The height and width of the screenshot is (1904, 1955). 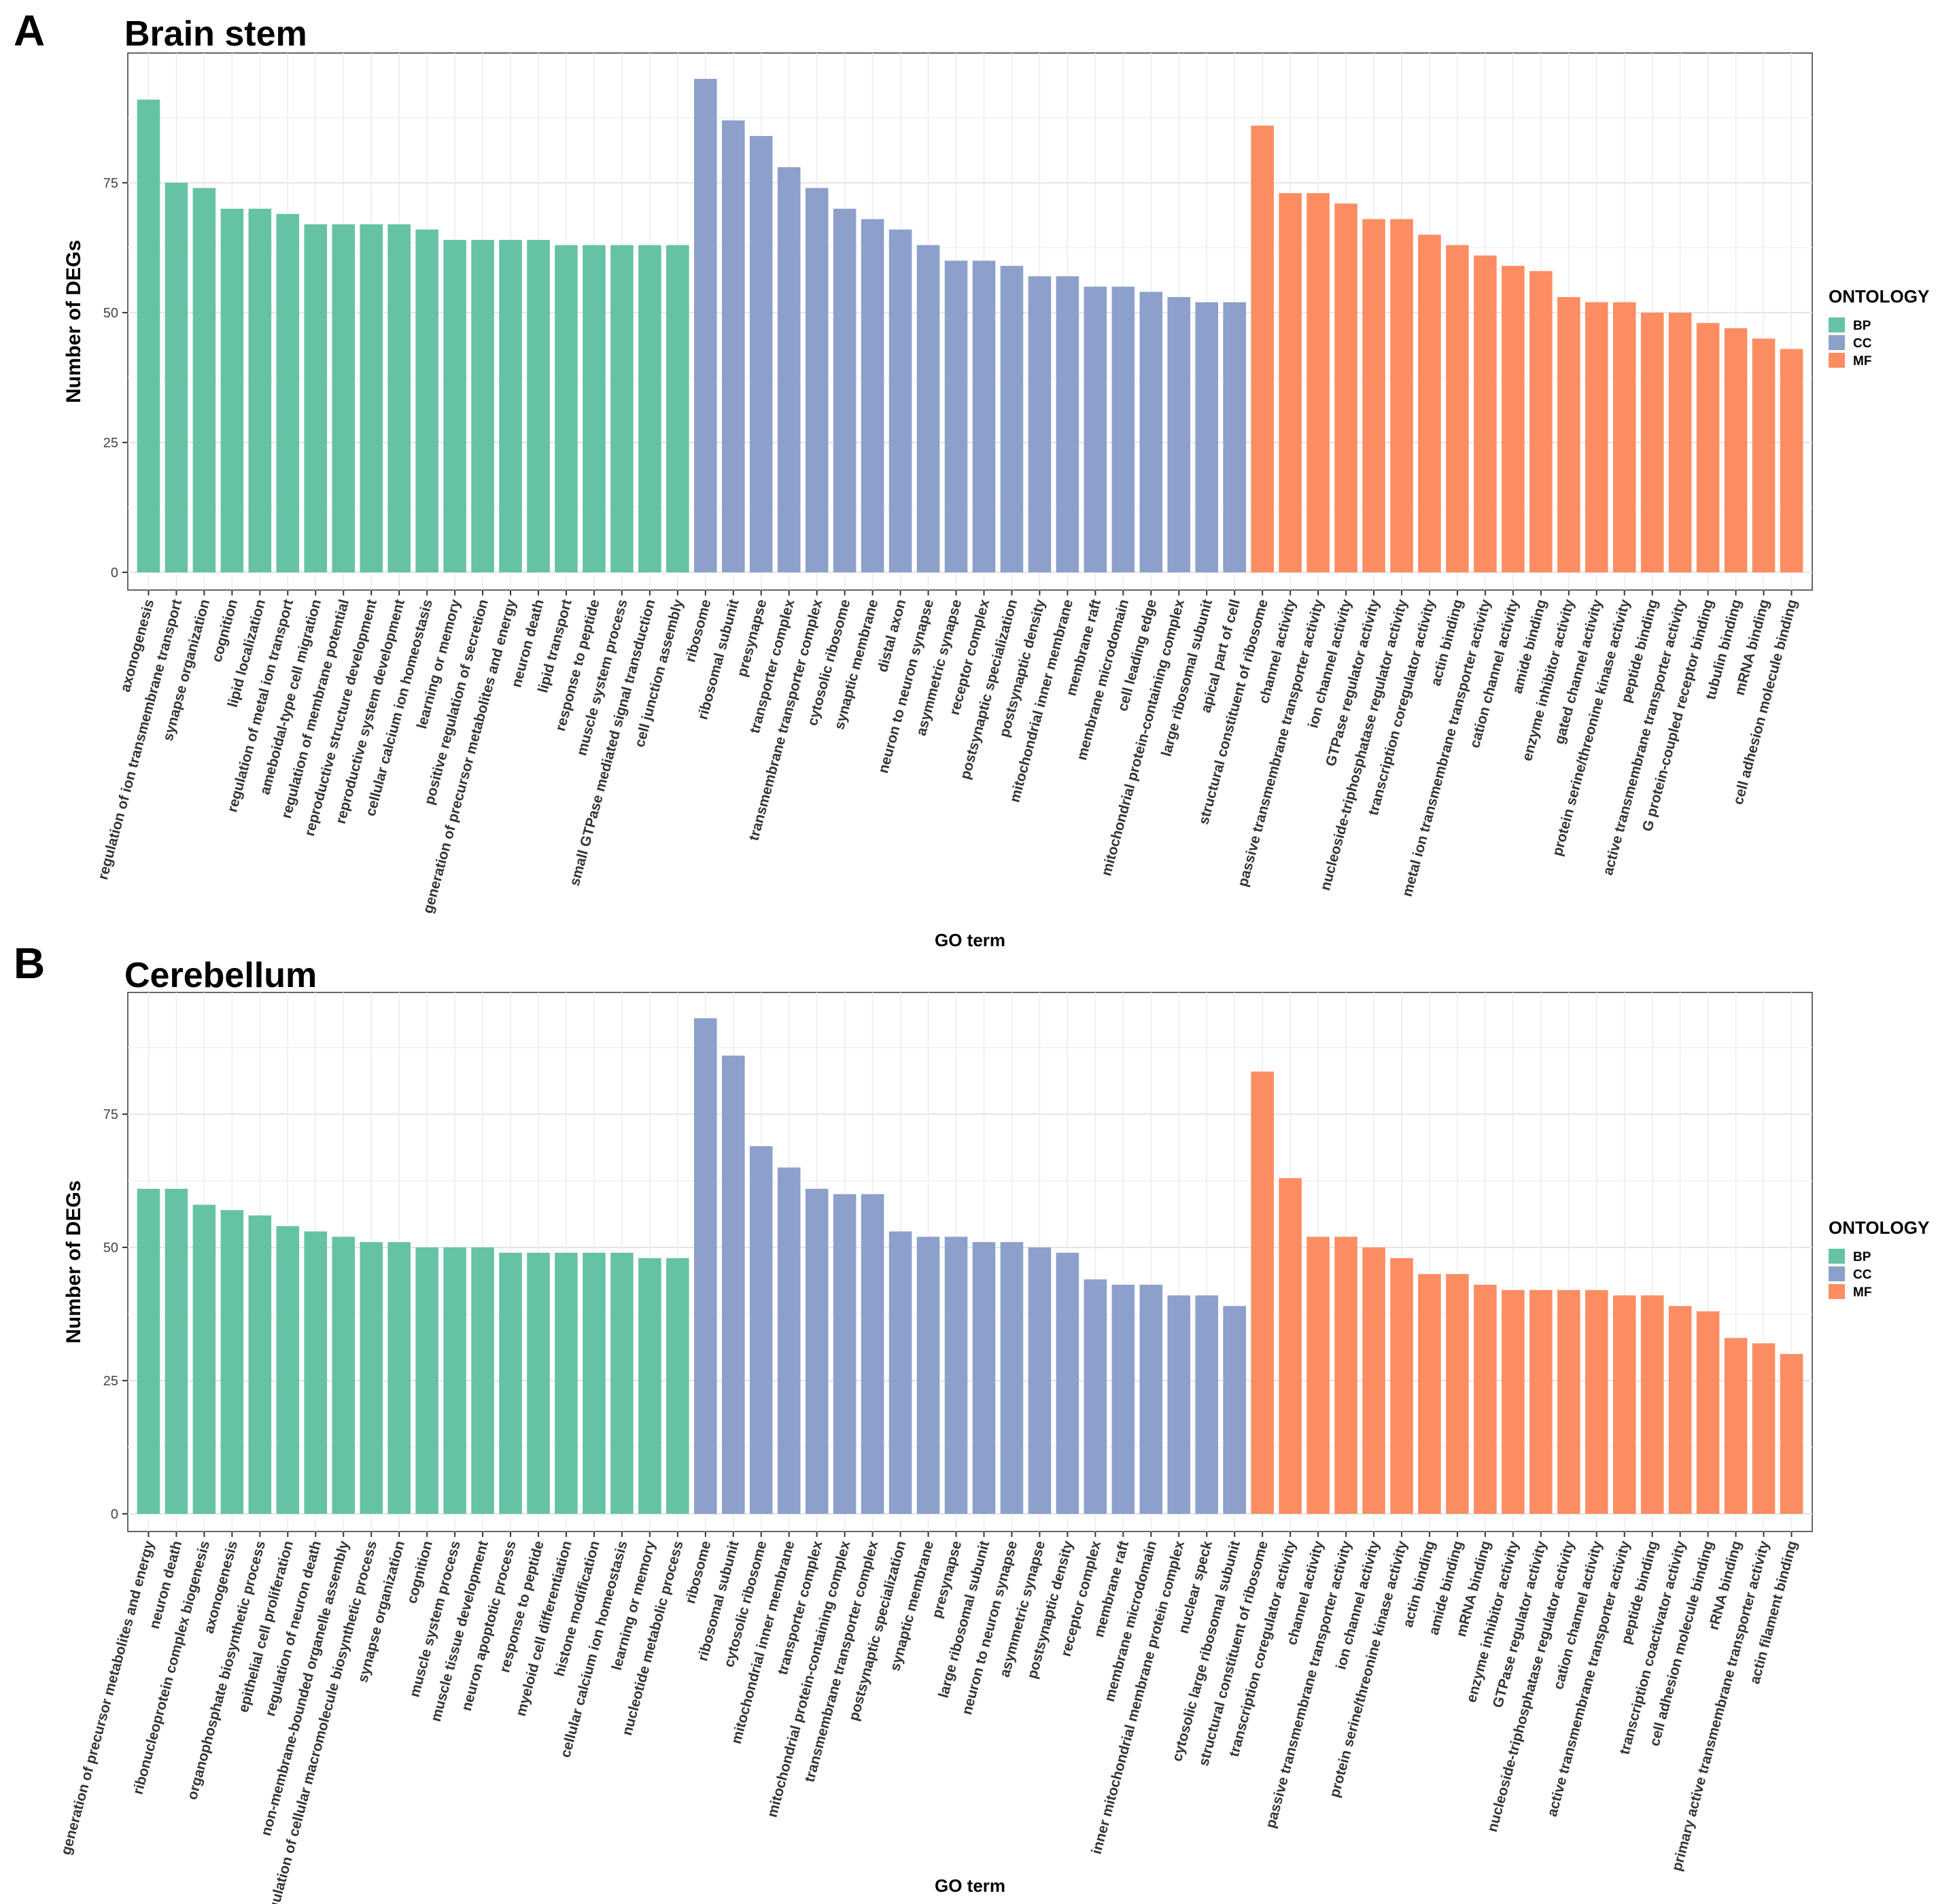 I want to click on bar-peptide-binding, so click(x=1652, y=442).